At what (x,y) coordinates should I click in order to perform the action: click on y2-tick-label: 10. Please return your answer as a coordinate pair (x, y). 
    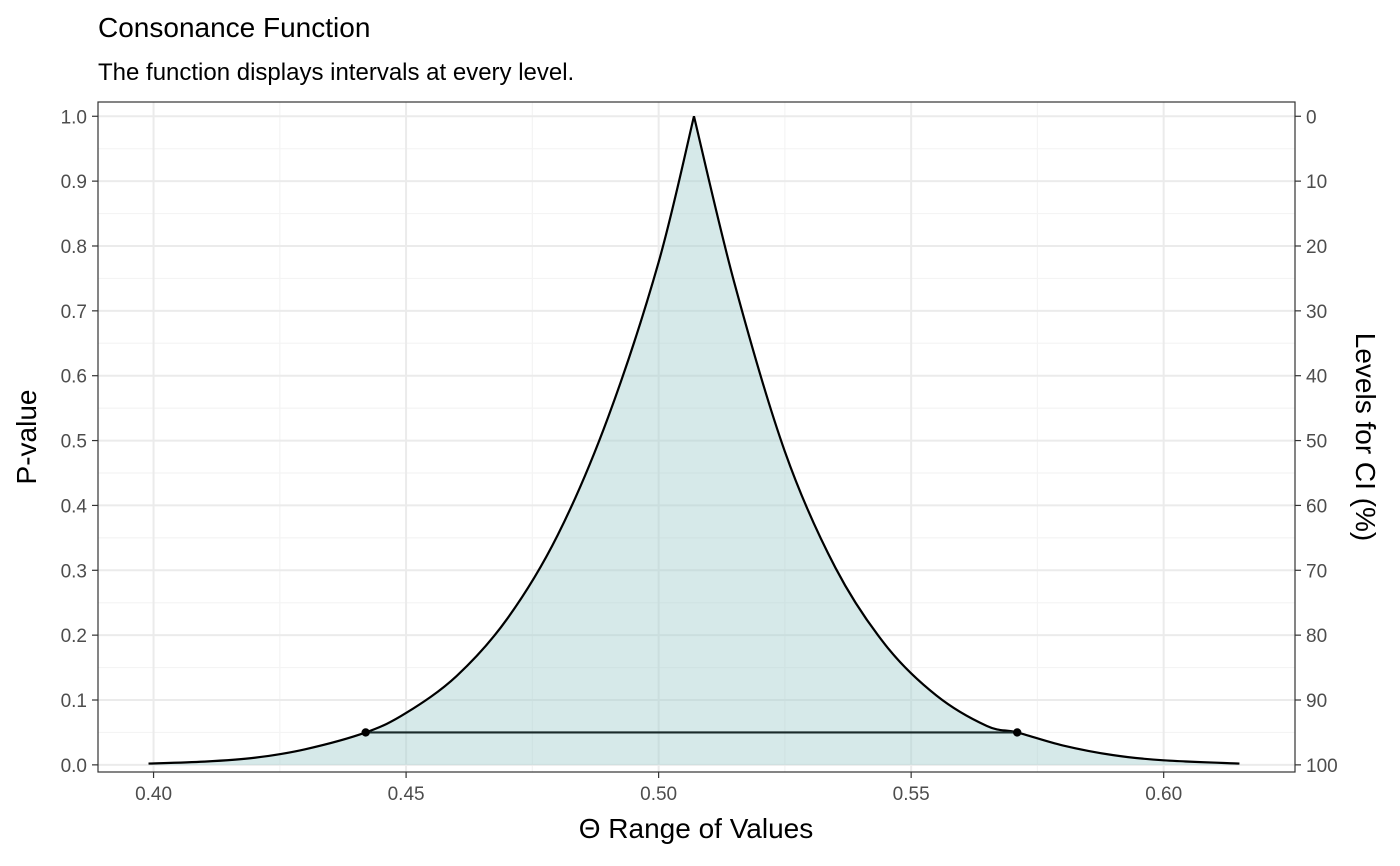
    Looking at the image, I should click on (1316, 182).